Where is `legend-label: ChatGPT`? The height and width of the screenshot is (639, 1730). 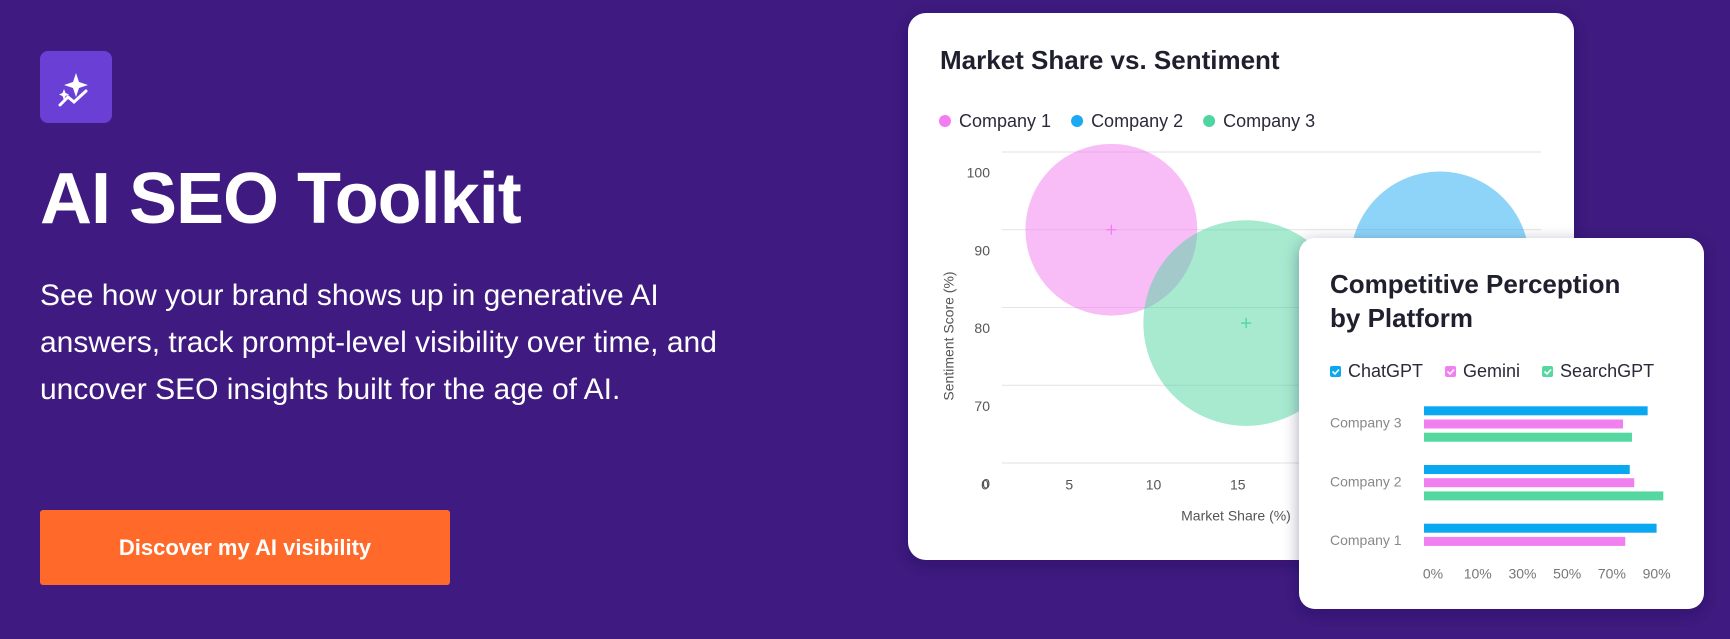 legend-label: ChatGPT is located at coordinates (1385, 371).